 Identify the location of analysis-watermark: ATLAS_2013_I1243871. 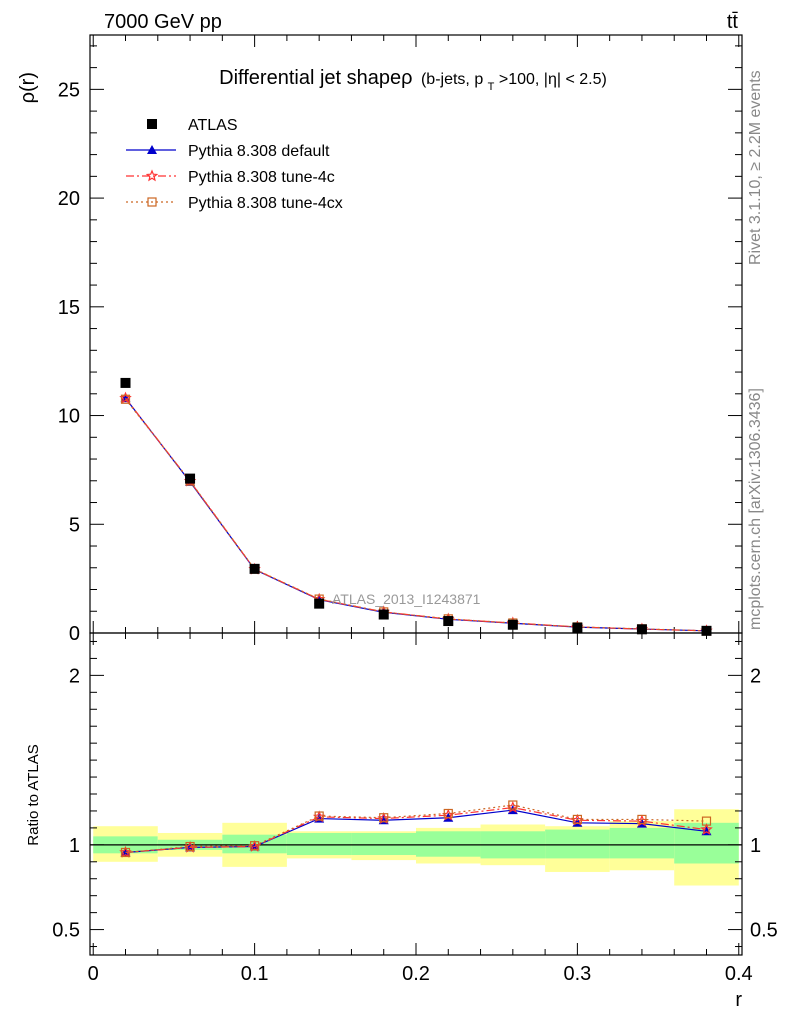
(406, 599).